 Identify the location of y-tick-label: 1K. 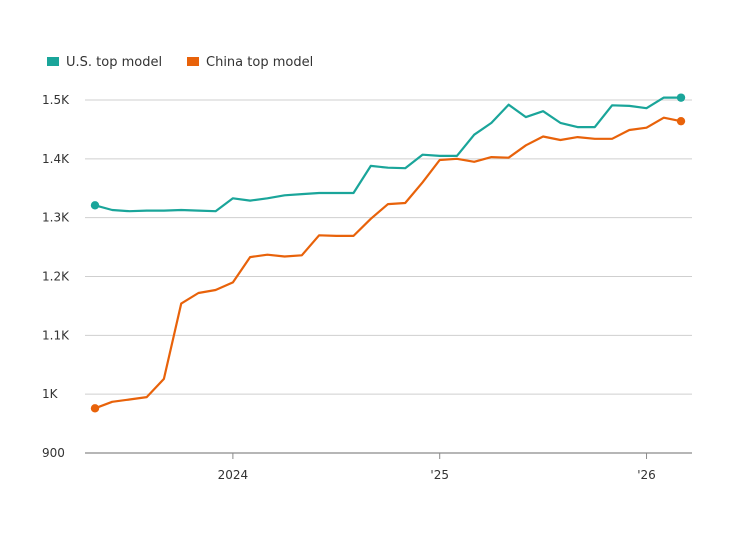
(50, 394).